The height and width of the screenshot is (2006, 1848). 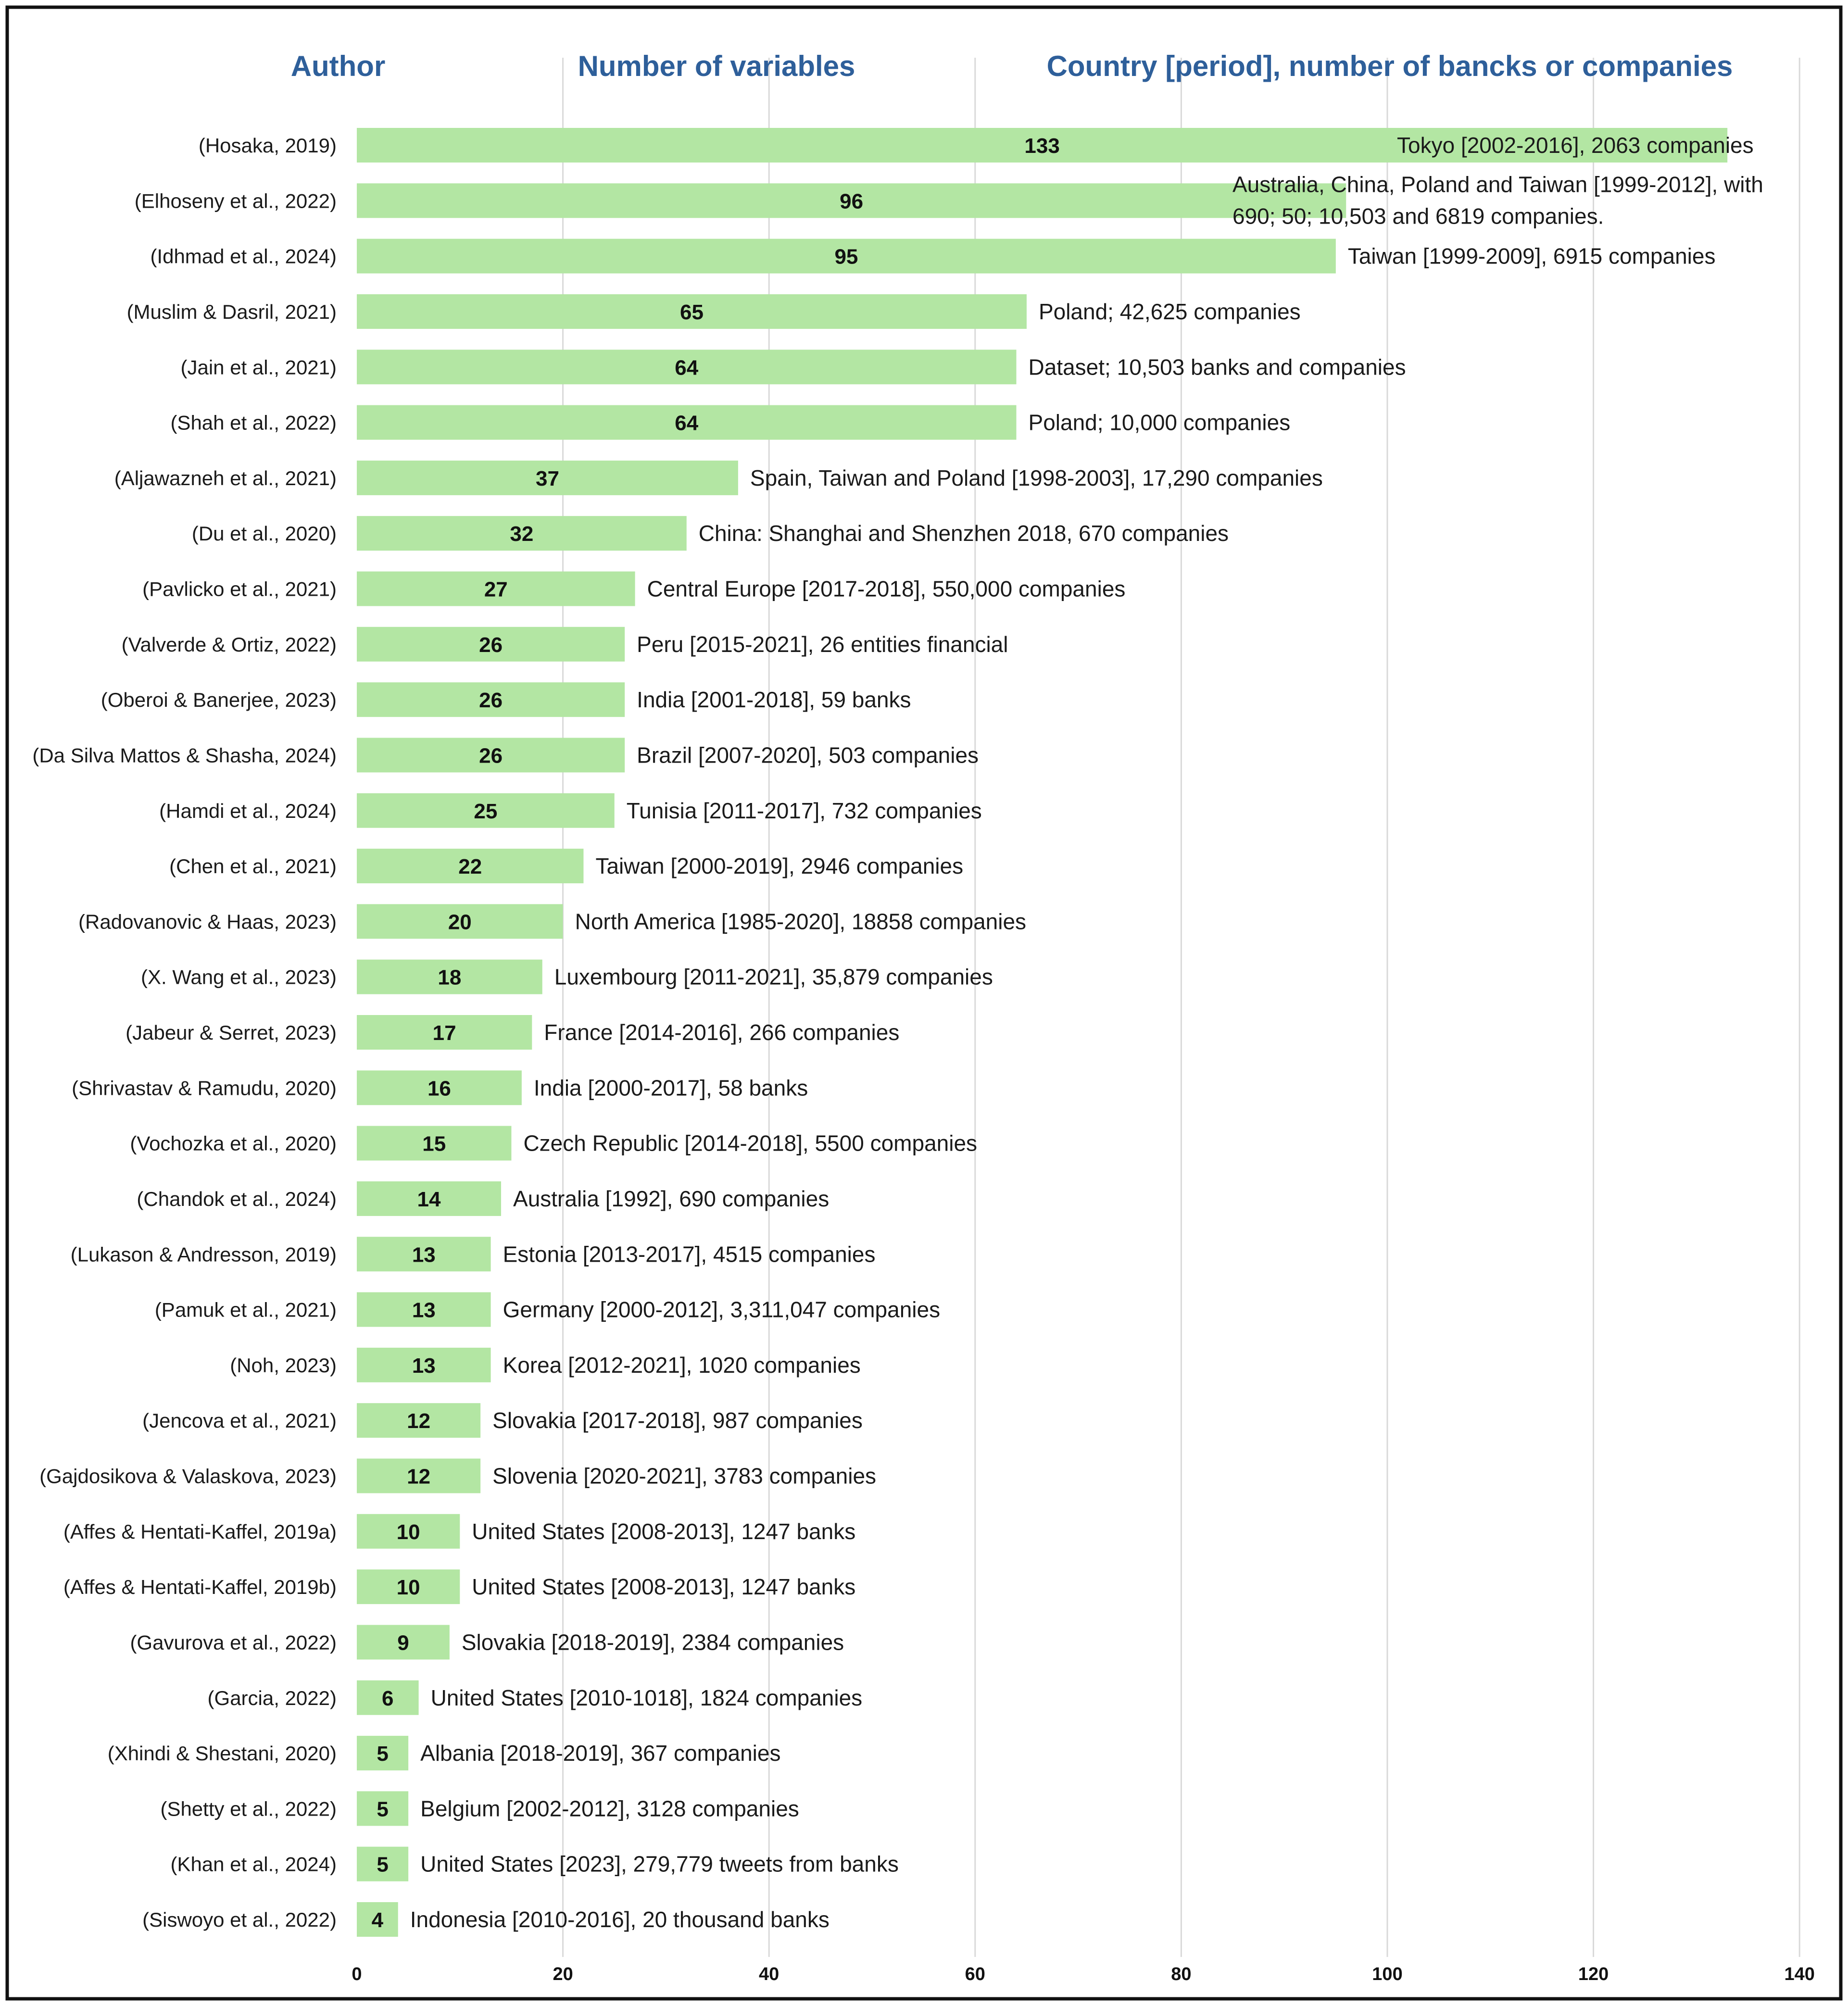 I want to click on description-label: Slovenia [2020-2021], 3783 companies, so click(x=684, y=1477).